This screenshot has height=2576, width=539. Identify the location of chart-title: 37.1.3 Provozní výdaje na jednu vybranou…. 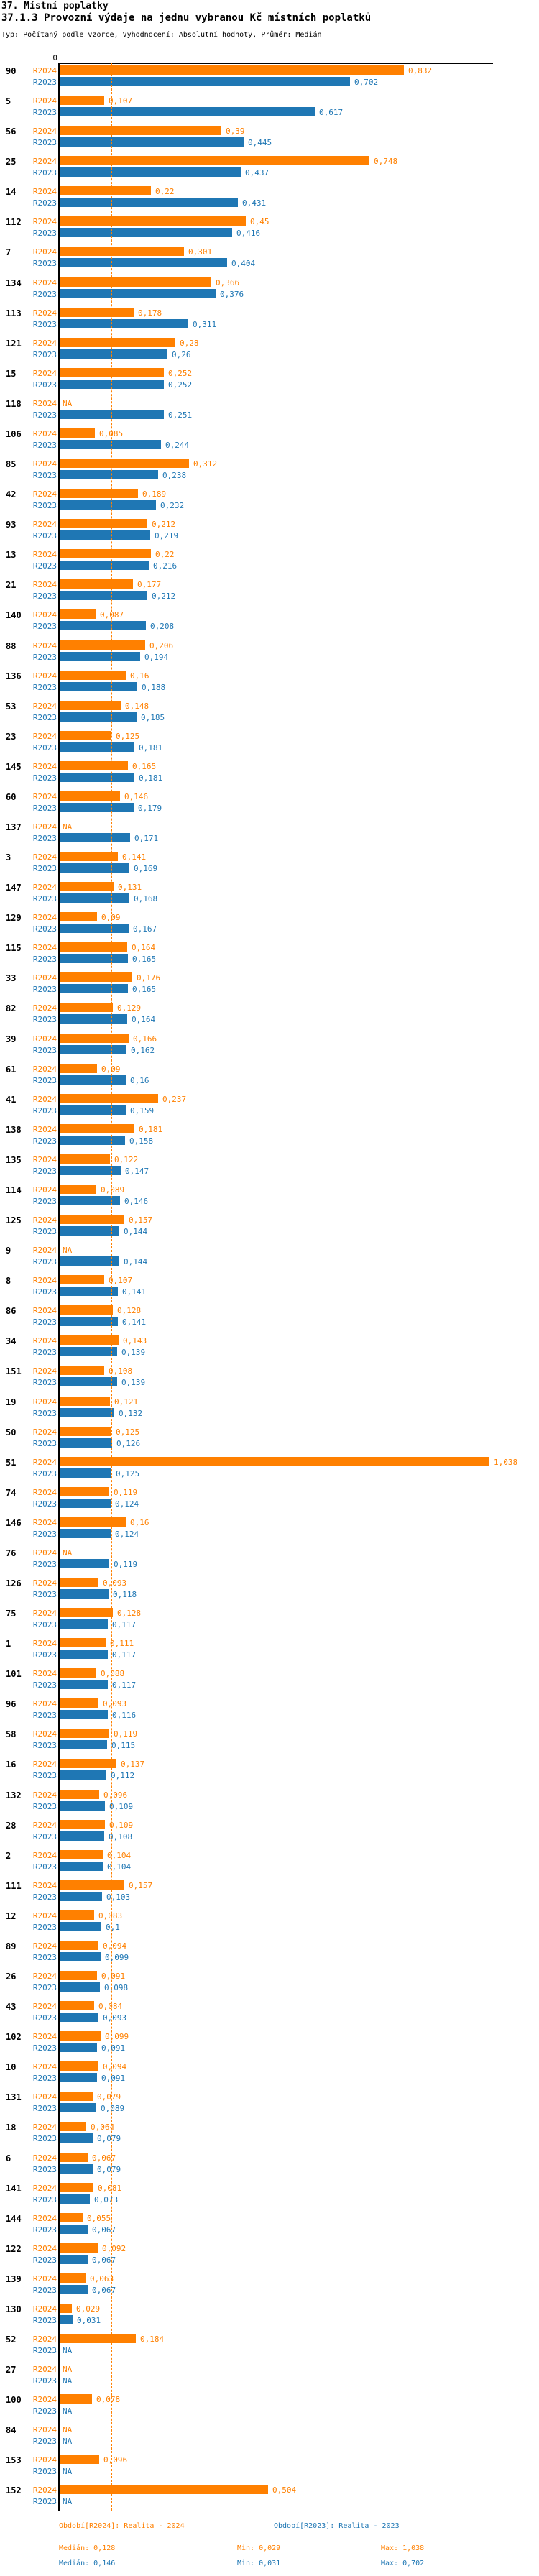
(186, 18).